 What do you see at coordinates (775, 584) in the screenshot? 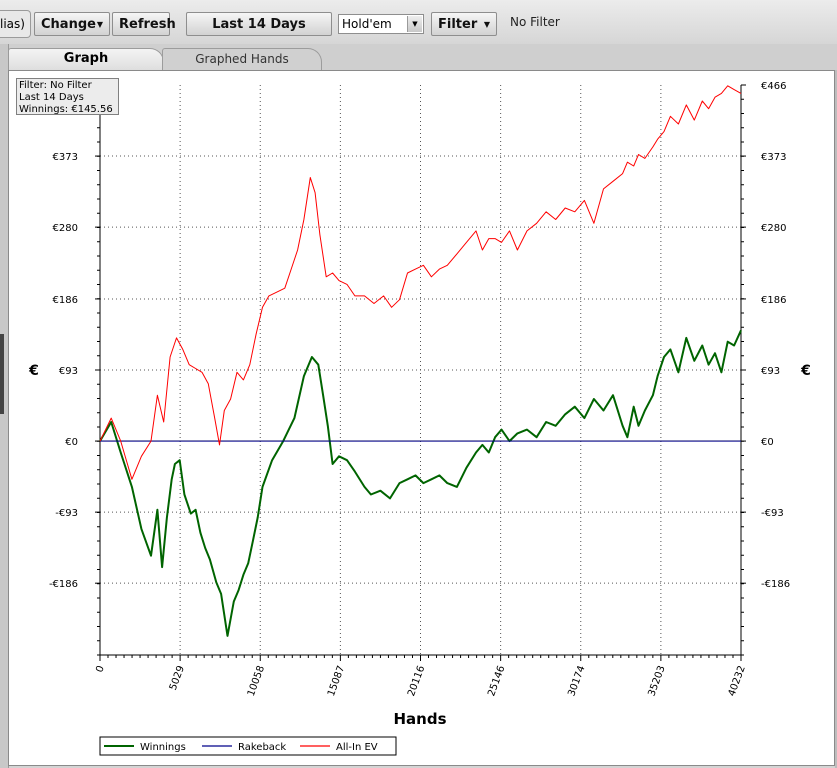
I see `y-tick-label-right: -€186` at bounding box center [775, 584].